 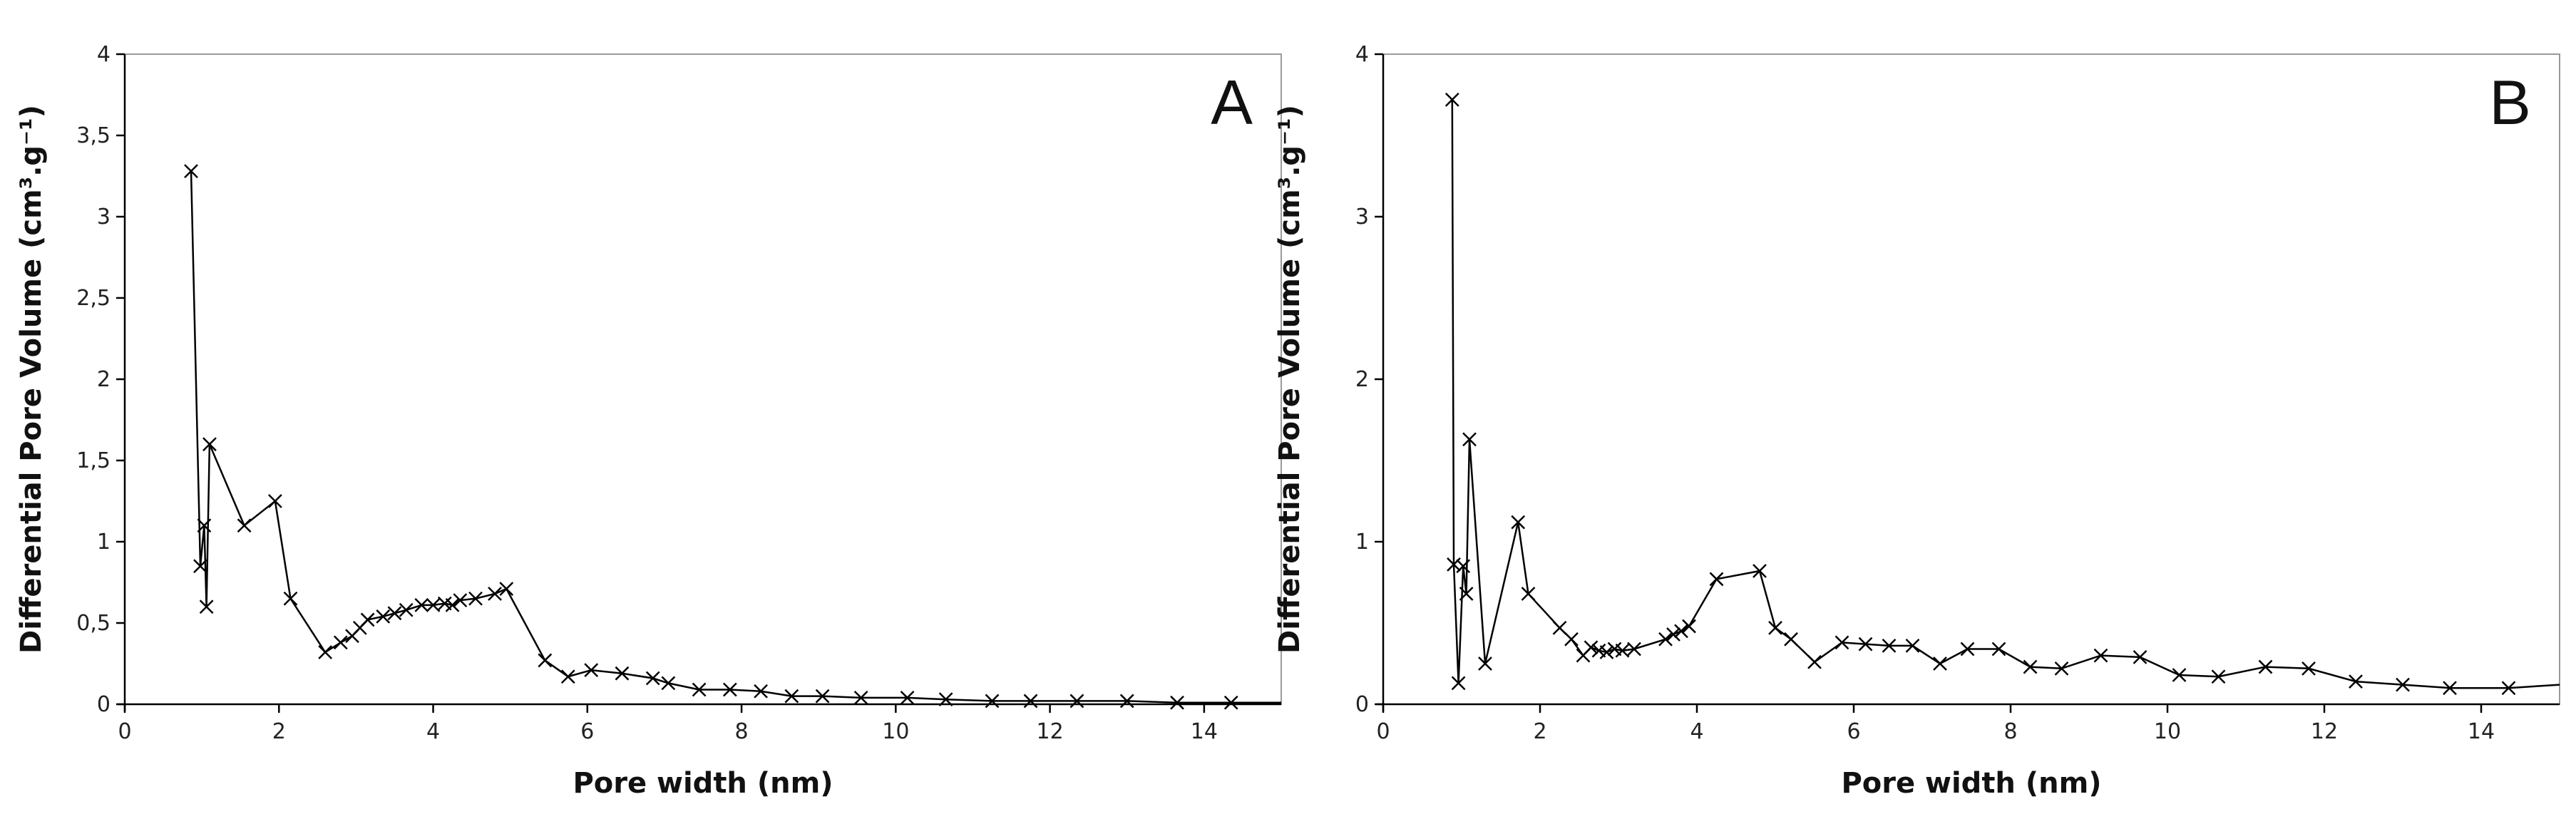 I want to click on y-tick-label: 2,5, so click(x=93, y=299).